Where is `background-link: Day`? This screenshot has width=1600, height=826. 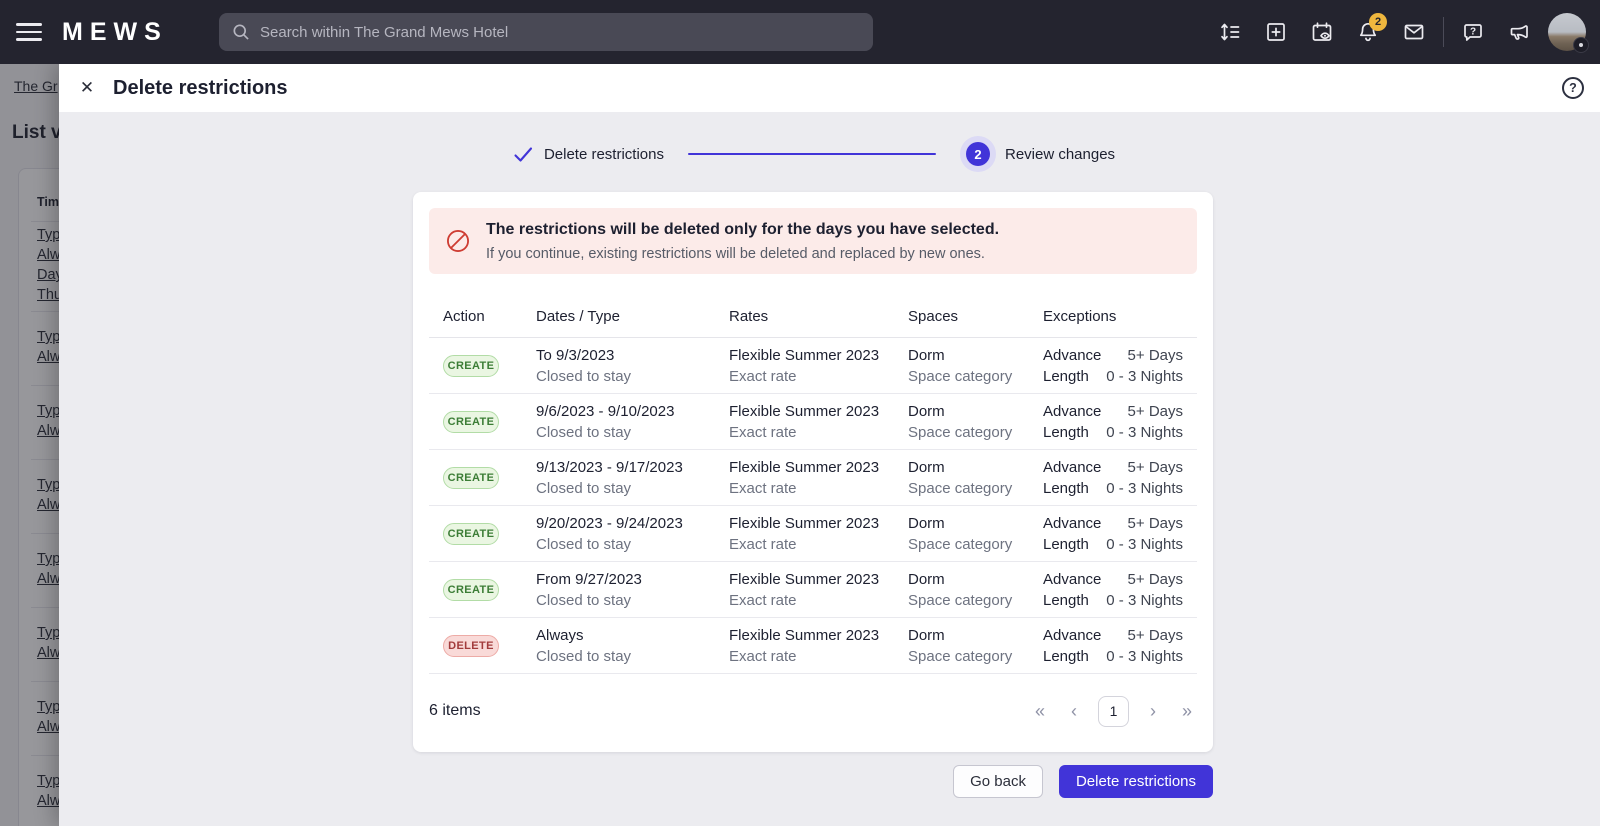
background-link: Day is located at coordinates (50, 275).